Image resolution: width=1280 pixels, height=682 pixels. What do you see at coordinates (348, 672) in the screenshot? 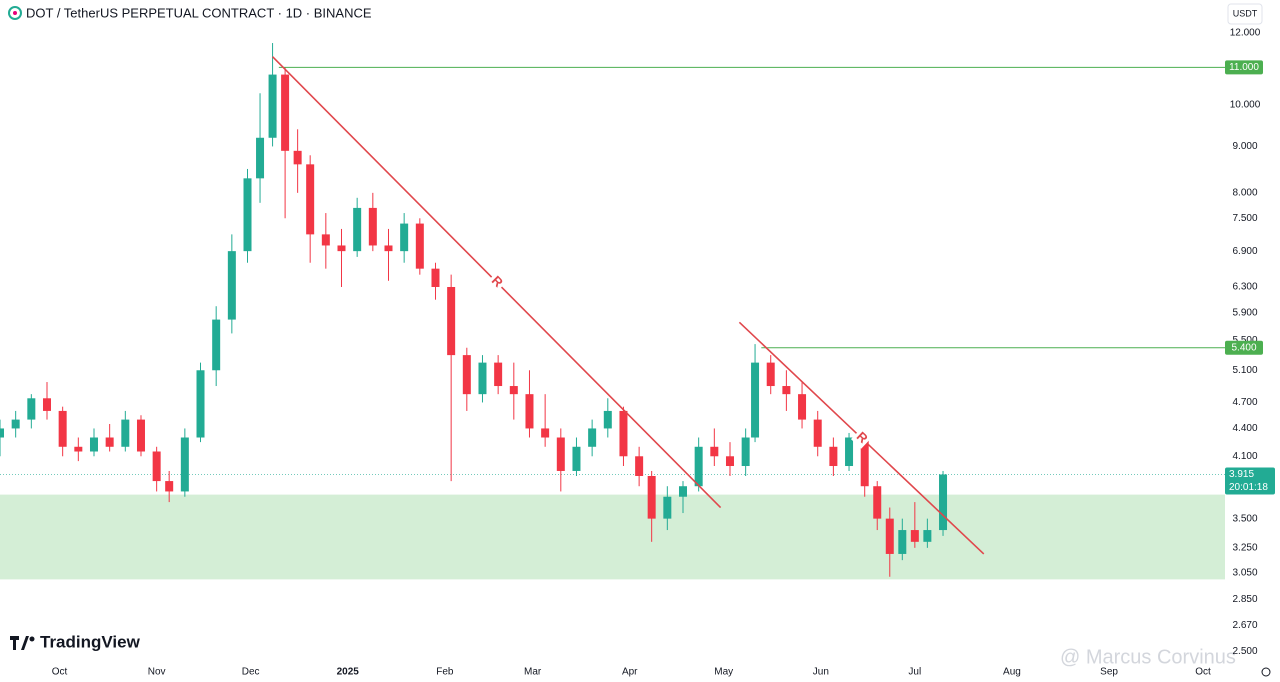
I see `x-tick-label: 2025` at bounding box center [348, 672].